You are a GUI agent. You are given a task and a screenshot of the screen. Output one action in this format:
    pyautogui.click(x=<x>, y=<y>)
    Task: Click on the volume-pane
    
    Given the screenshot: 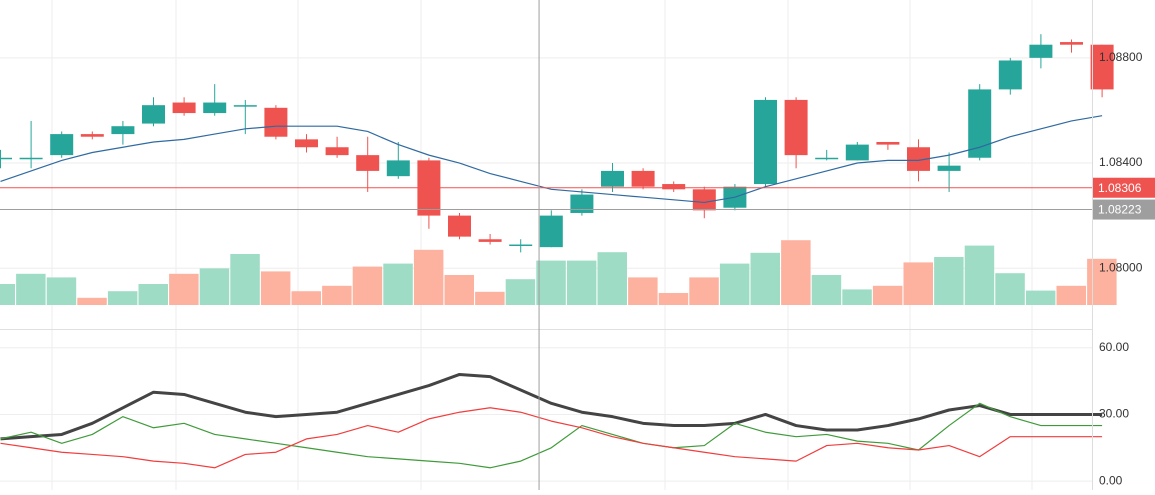 What is the action you would take?
    pyautogui.click(x=558, y=272)
    